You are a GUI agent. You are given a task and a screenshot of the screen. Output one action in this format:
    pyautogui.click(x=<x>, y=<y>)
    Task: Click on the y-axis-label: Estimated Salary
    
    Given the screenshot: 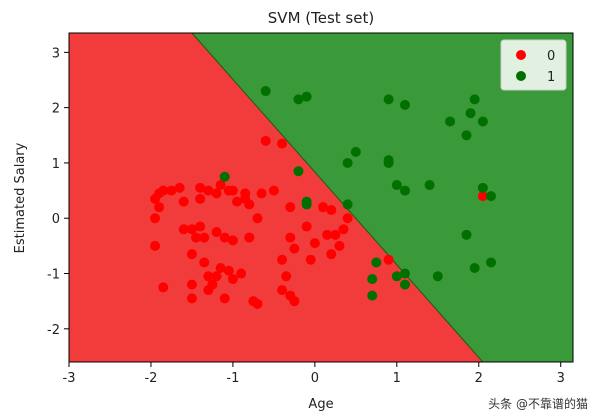 What is the action you would take?
    pyautogui.click(x=20, y=197)
    